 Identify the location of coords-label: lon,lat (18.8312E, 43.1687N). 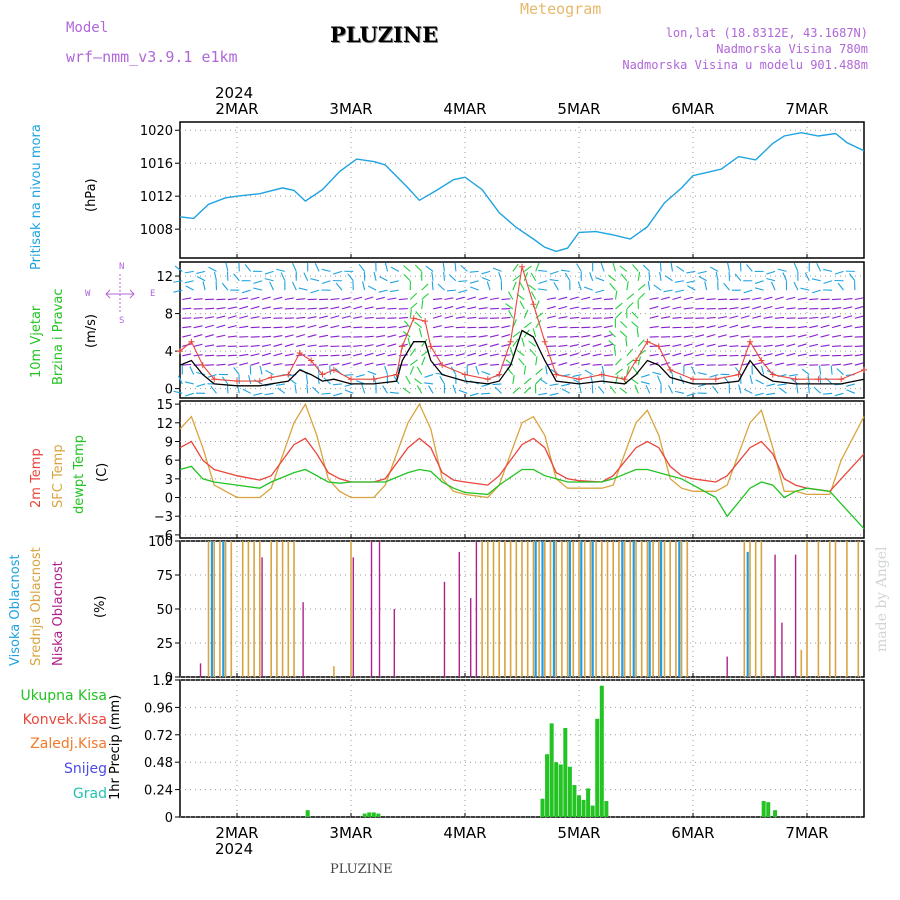
(766, 33).